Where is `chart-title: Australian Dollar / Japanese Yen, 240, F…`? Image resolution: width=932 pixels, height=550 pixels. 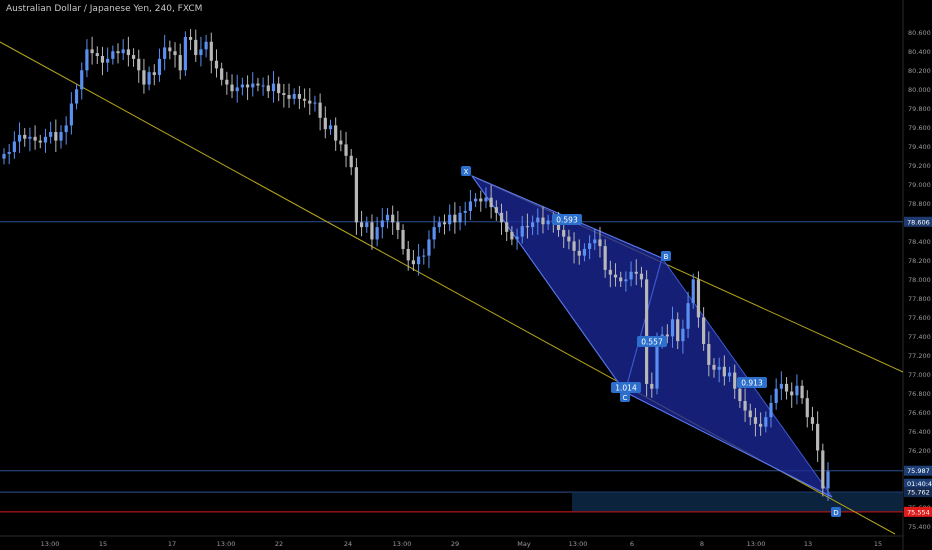
chart-title: Australian Dollar / Japanese Yen, 240, F… is located at coordinates (104, 9).